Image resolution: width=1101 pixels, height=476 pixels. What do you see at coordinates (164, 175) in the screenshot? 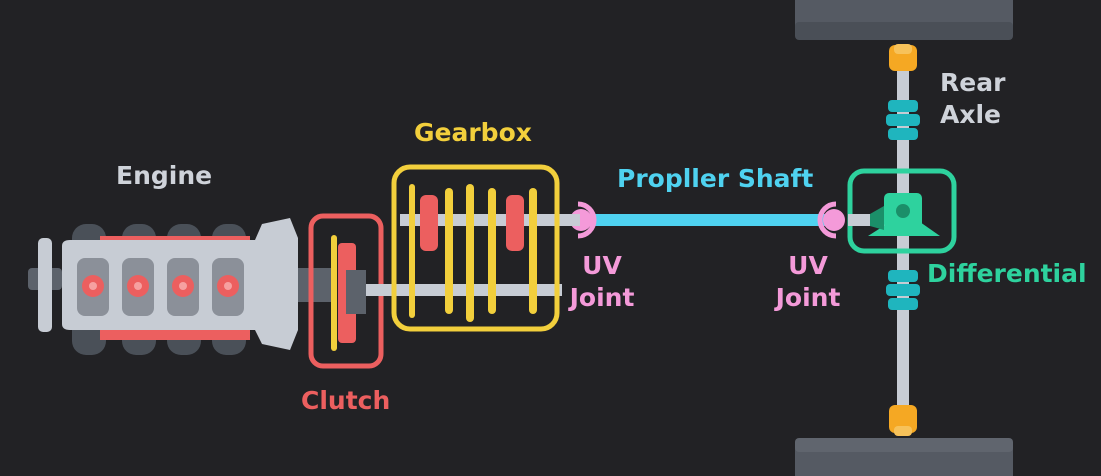
I see `engine-label: Engine` at bounding box center [164, 175].